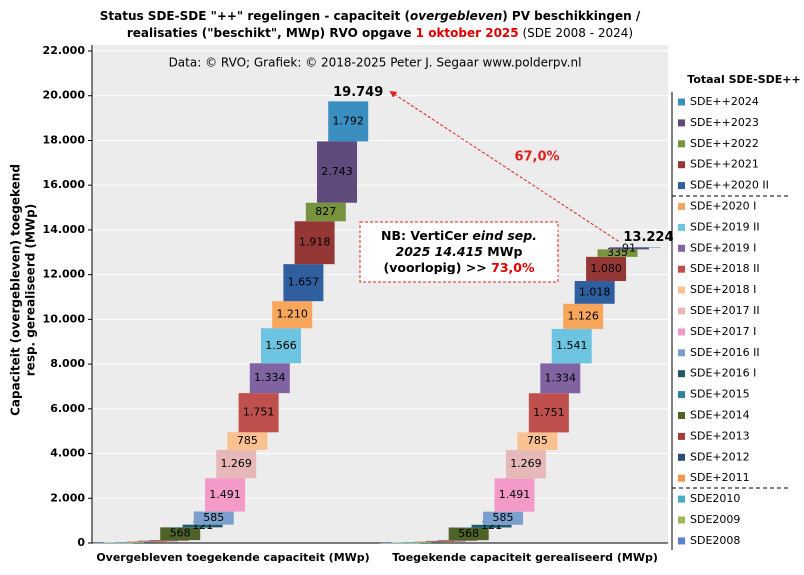 The width and height of the screenshot is (804, 575). I want to click on x-tick-label: Toegekende capaciteit gerealiseerd (MWp), so click(525, 557).